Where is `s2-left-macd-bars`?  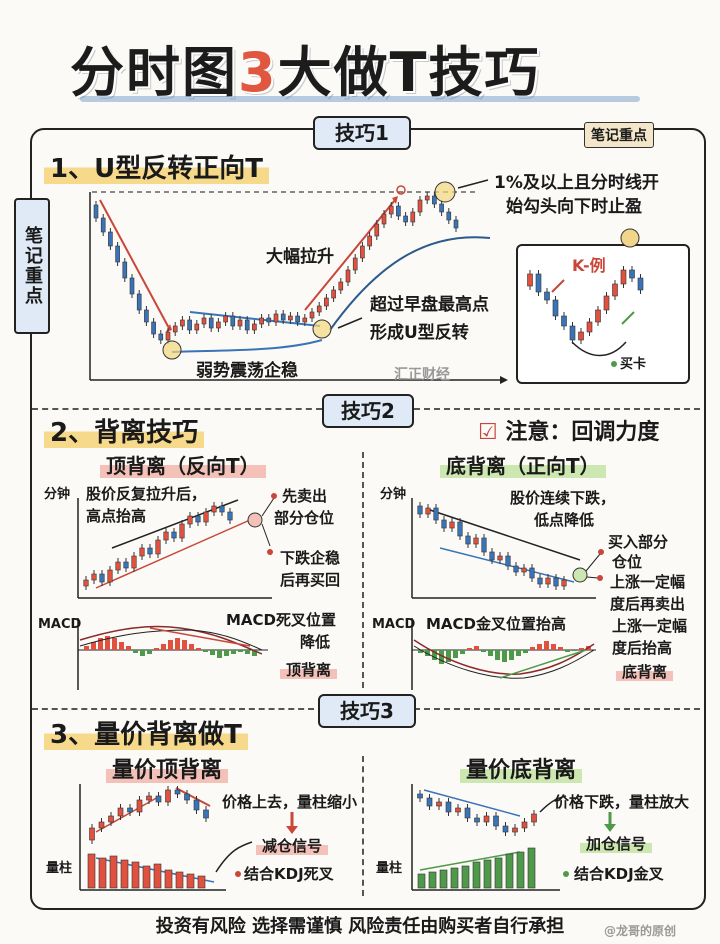 s2-left-macd-bars is located at coordinates (170, 647).